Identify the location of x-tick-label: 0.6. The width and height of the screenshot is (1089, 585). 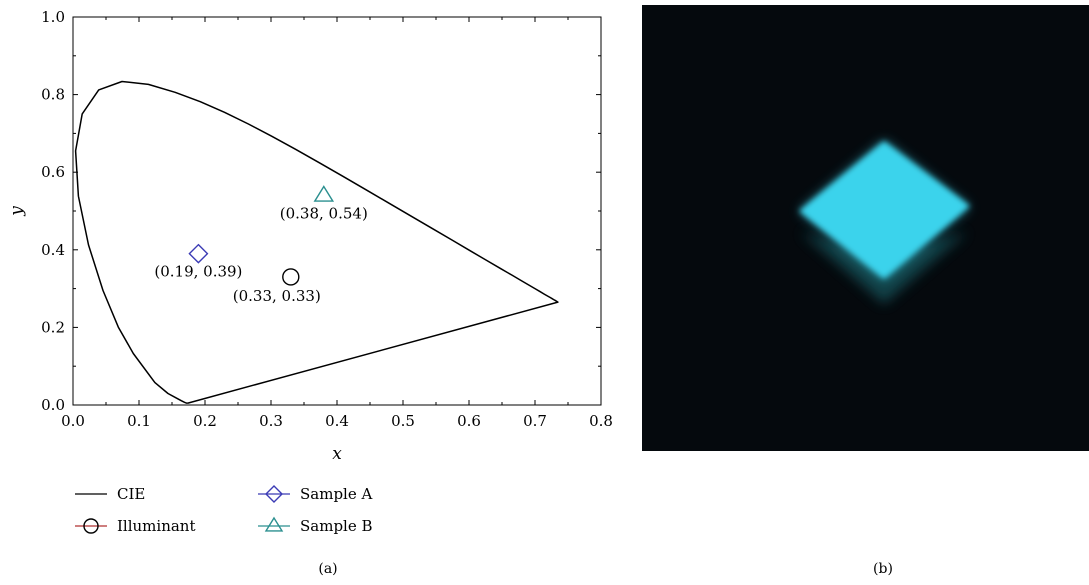
(469, 421).